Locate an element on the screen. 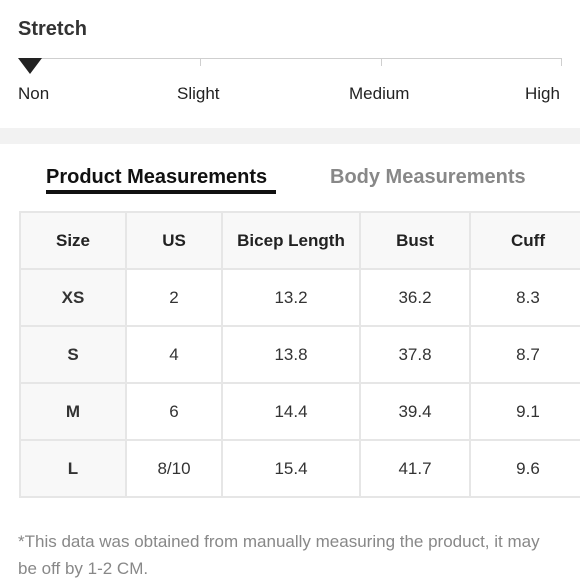 The width and height of the screenshot is (580, 582). bust-cell: 41.7 is located at coordinates (415, 468).